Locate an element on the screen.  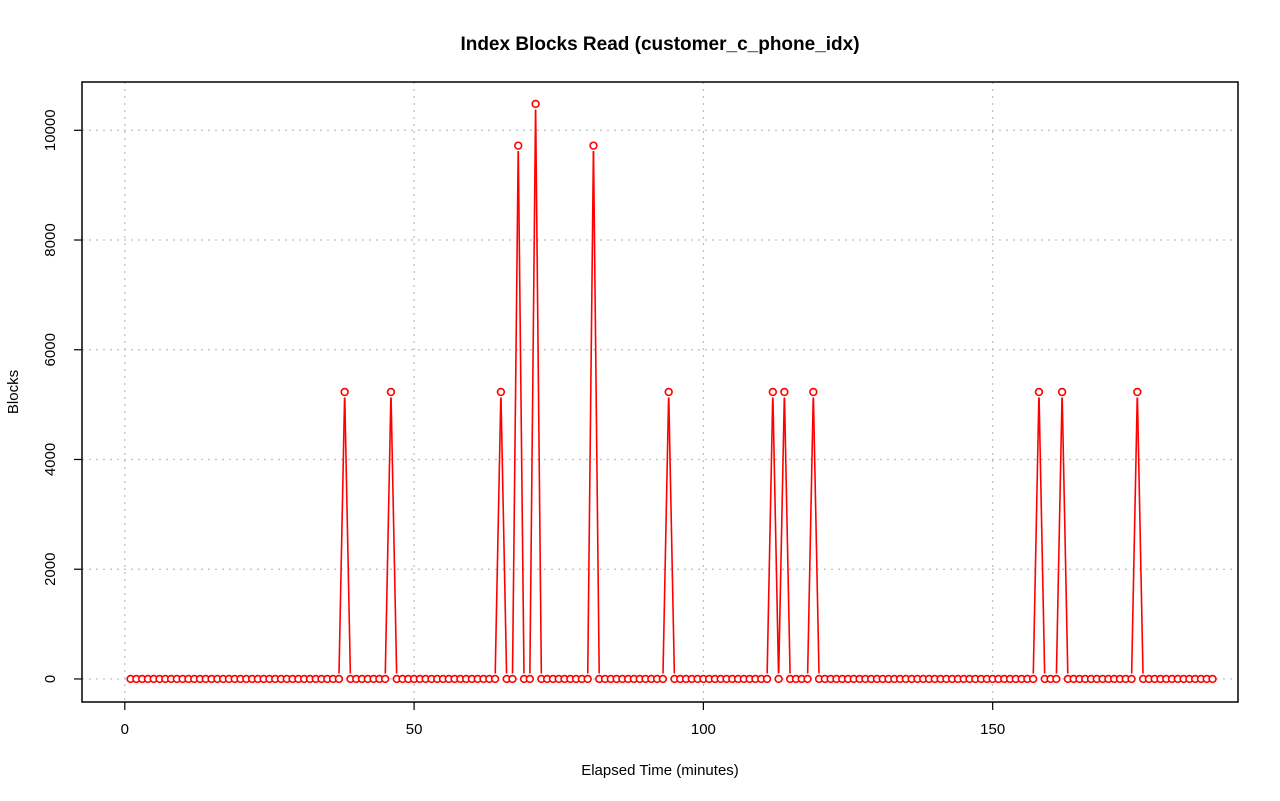
y-tick-label: 10000 is located at coordinates (50, 130).